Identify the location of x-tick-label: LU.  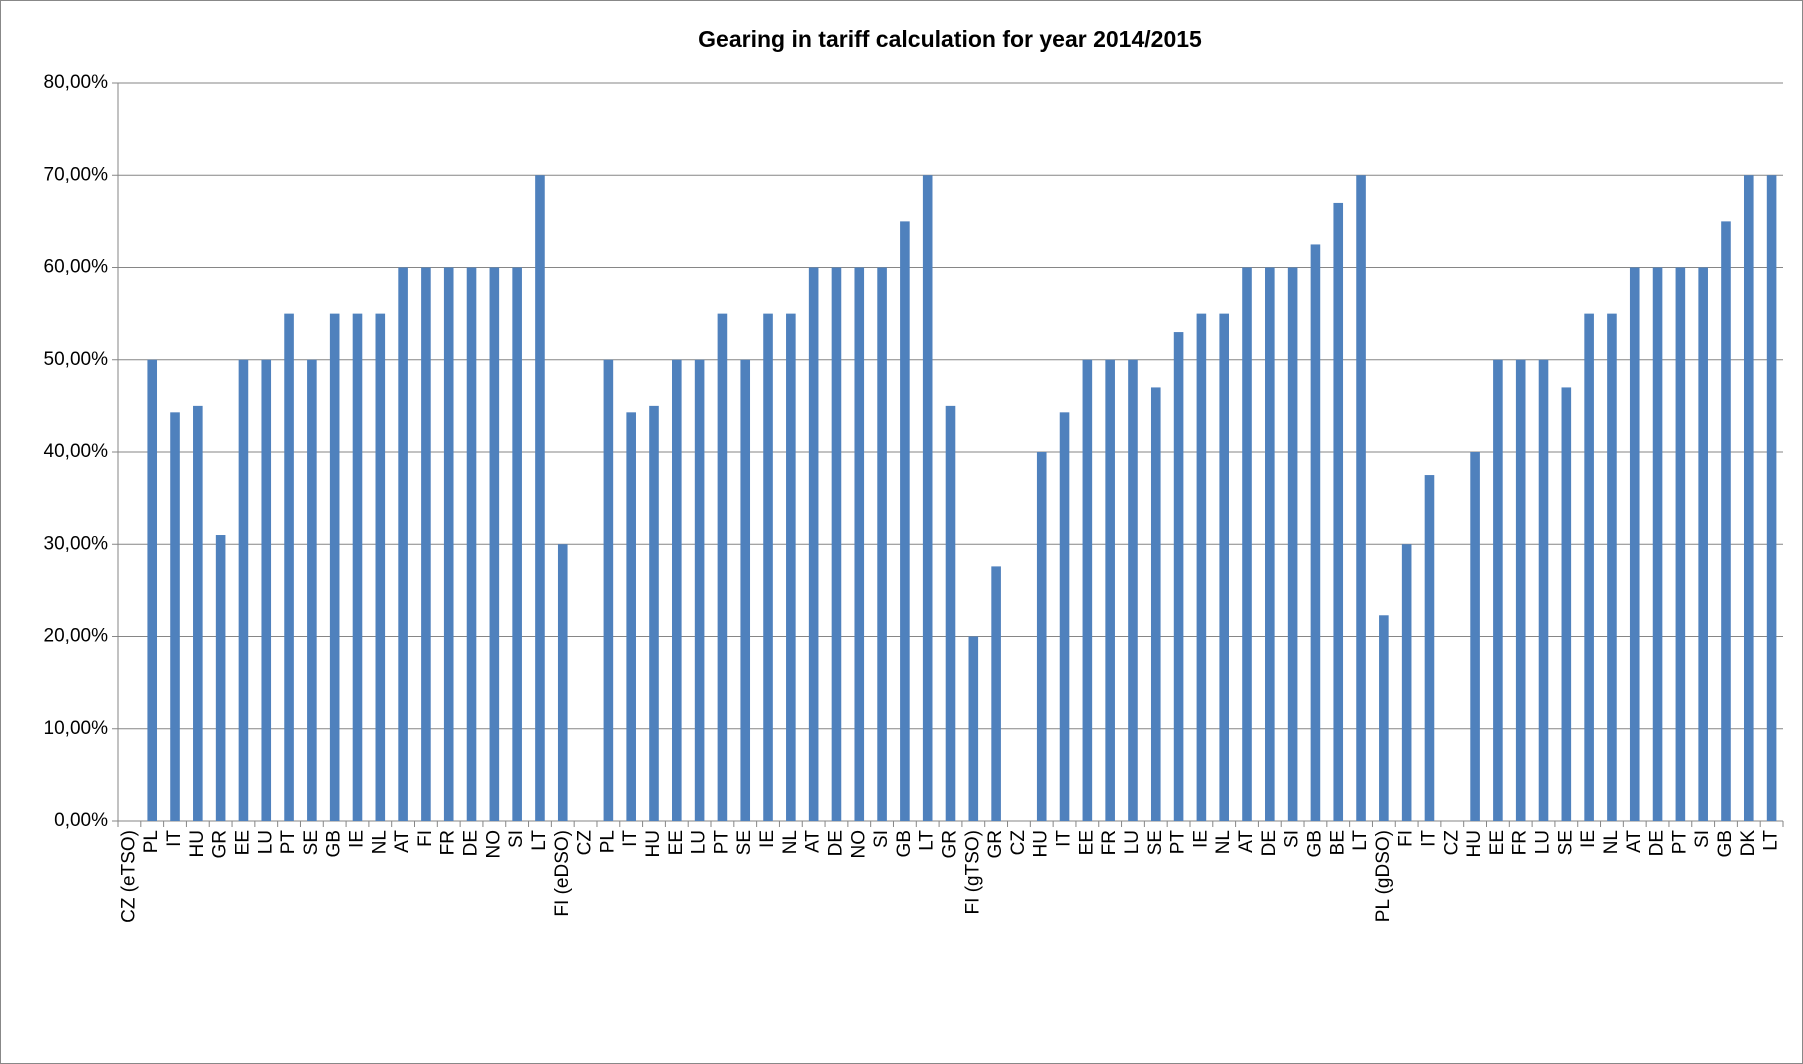
(699, 842).